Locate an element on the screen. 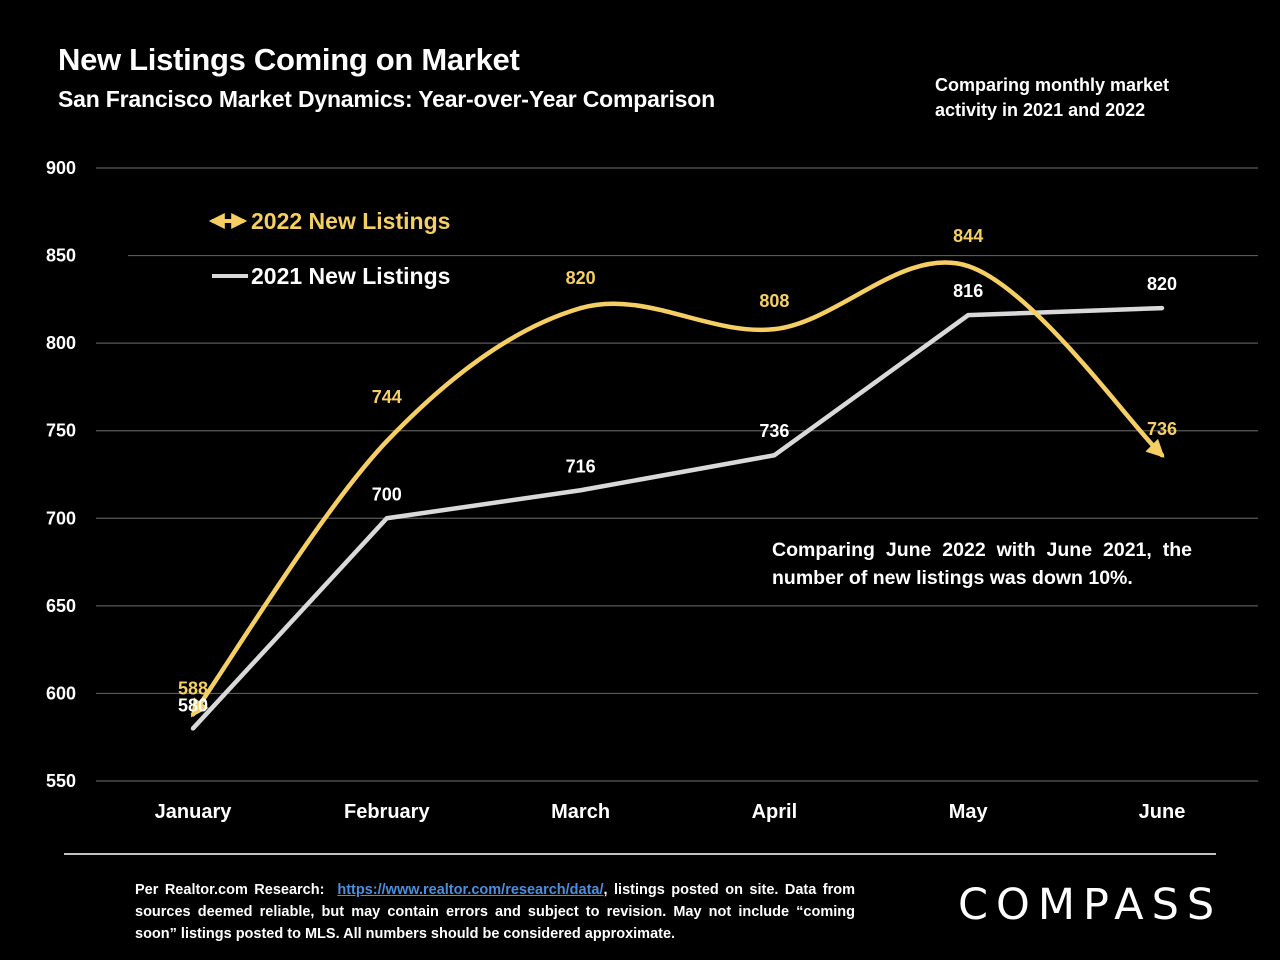  x-tick-label: June is located at coordinates (1162, 812).